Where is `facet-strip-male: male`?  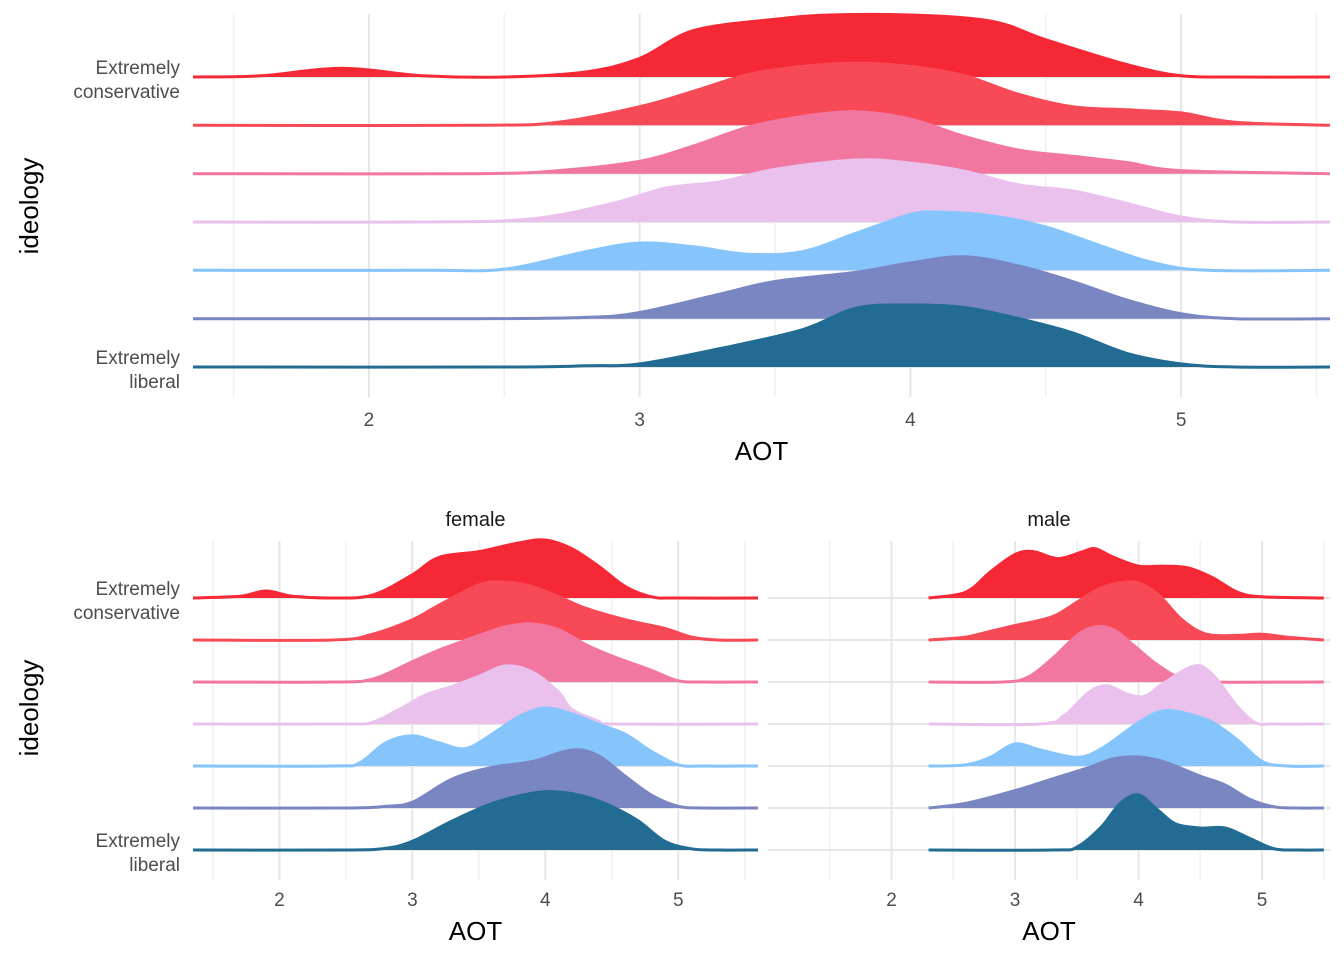
facet-strip-male: male is located at coordinates (1048, 520).